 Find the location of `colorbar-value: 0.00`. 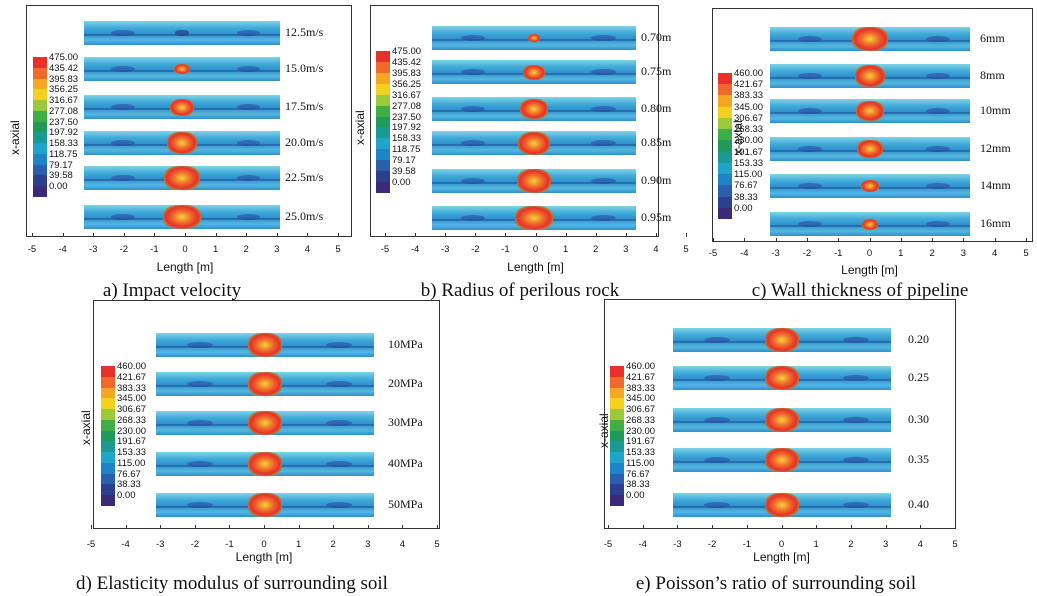

colorbar-value: 0.00 is located at coordinates (126, 496).